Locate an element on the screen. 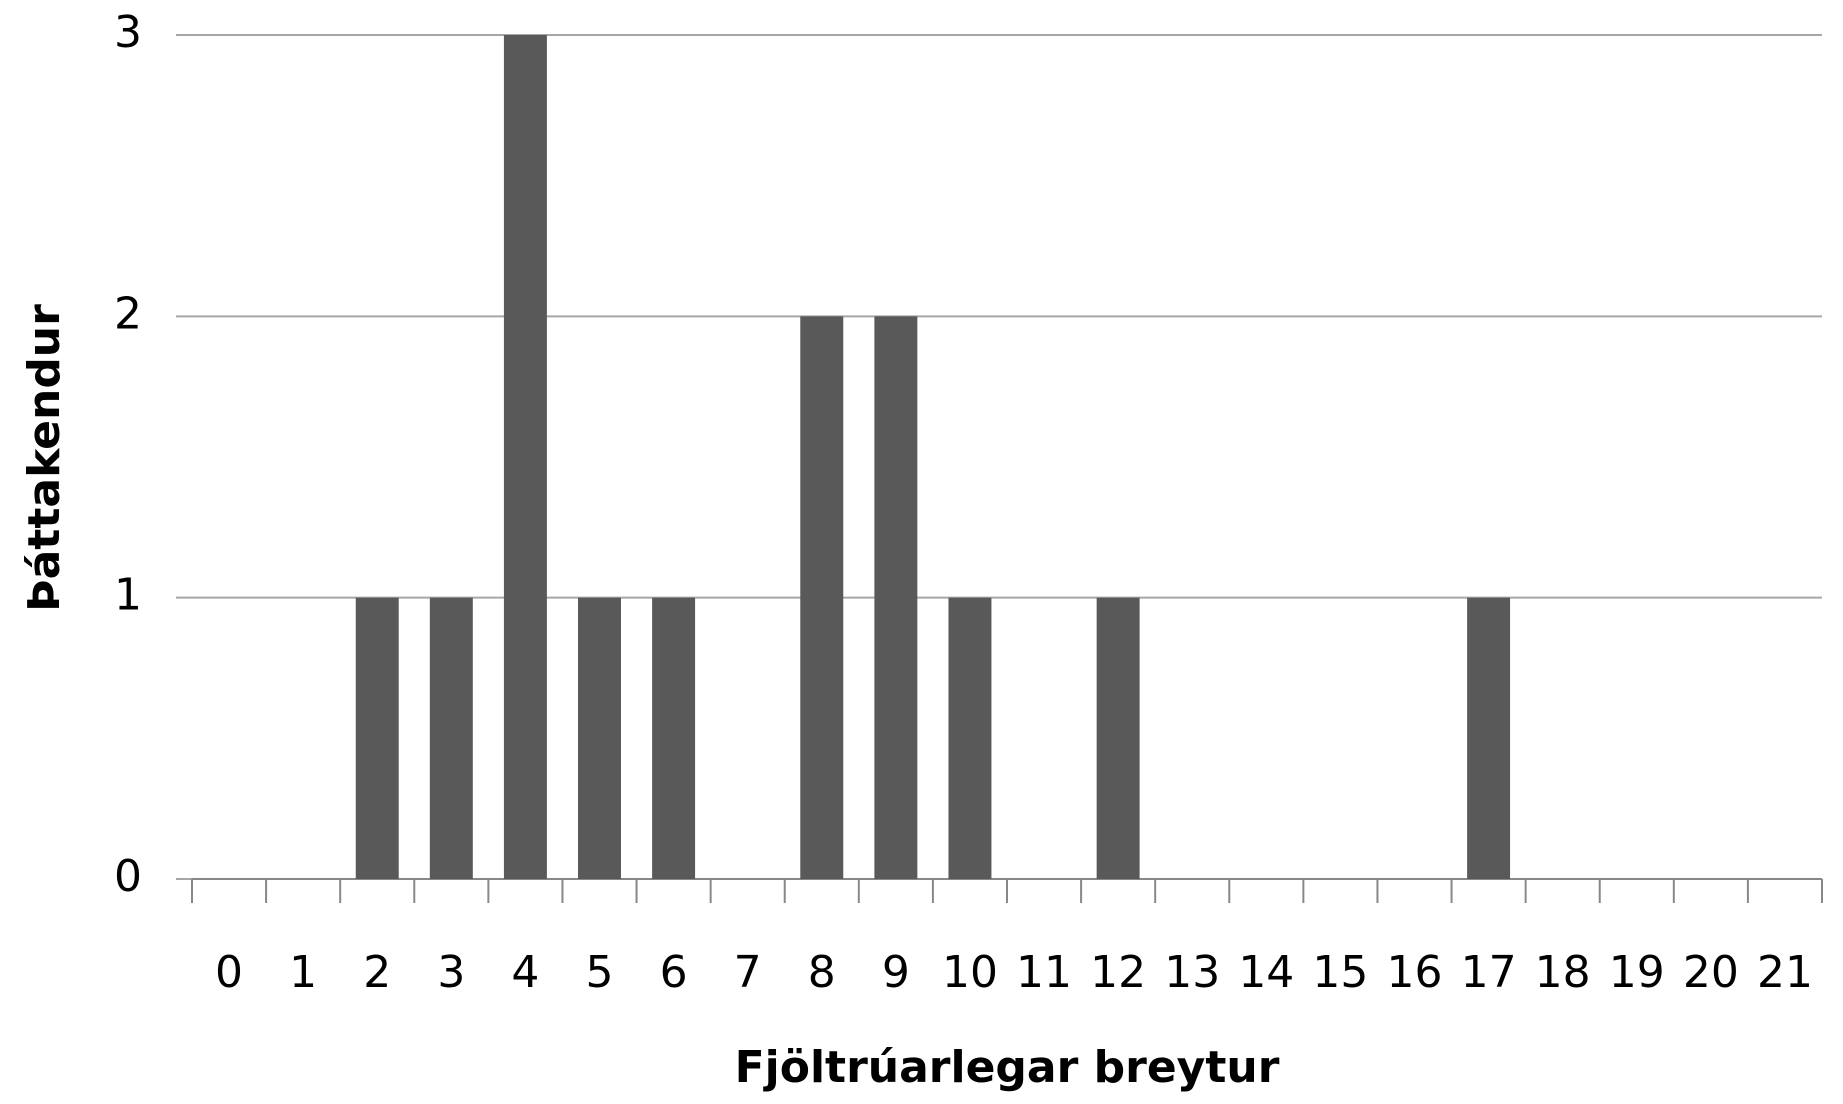 The image size is (1843, 1104). y-tick-label: 2 is located at coordinates (128, 313).